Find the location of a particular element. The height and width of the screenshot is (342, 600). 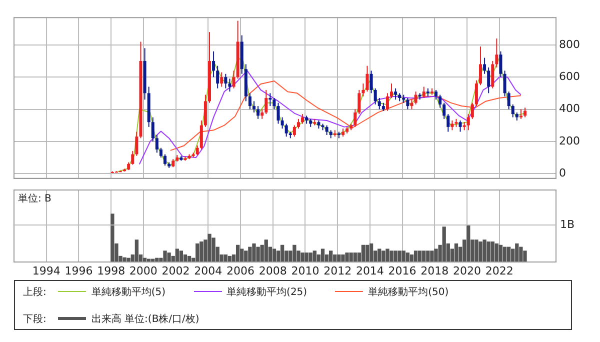

legend-label: 単純移動平均(50) is located at coordinates (408, 292).